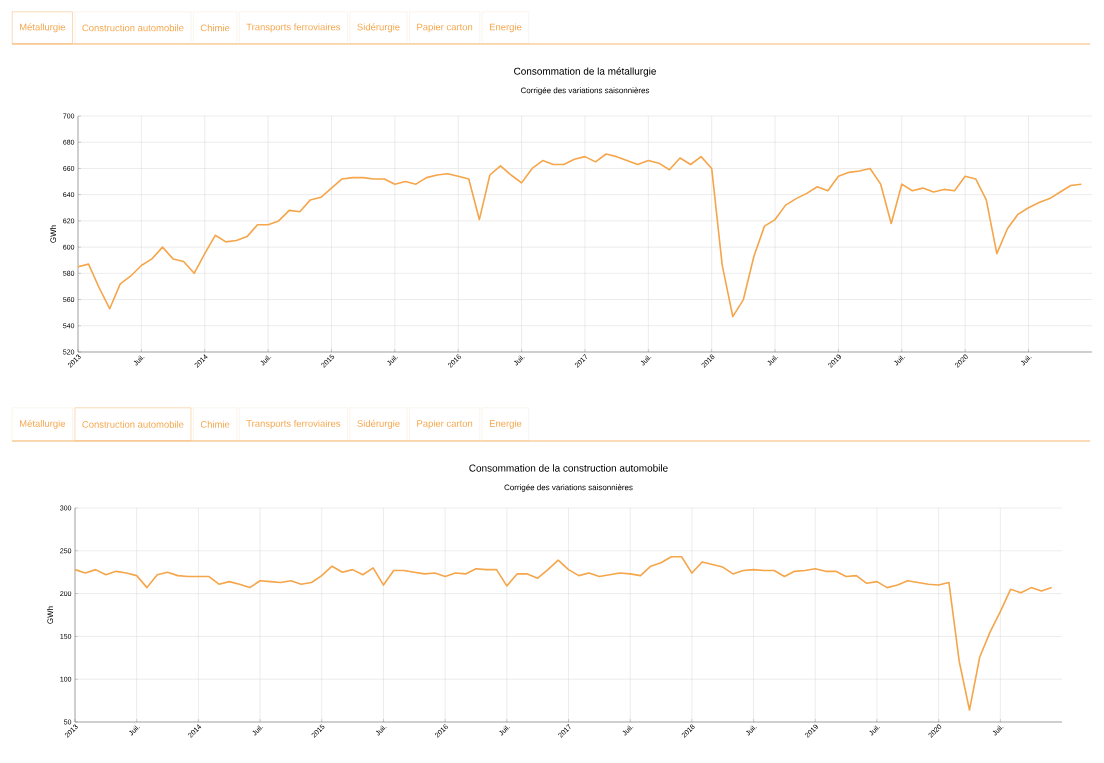  Describe the element at coordinates (585, 72) in the screenshot. I see `chart-title: Consommation de la métallurgie` at that location.